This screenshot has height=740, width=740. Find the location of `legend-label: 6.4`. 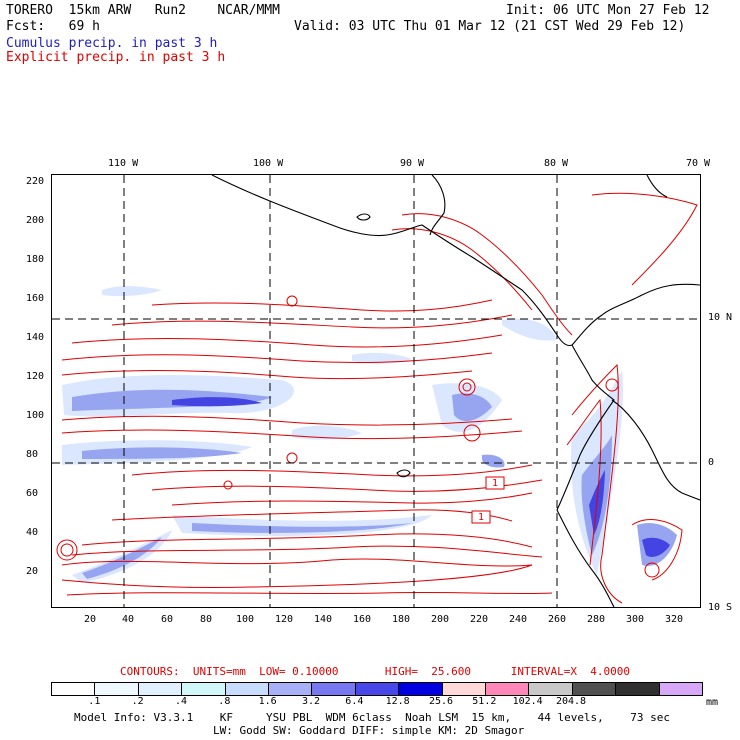

legend-label: 6.4 is located at coordinates (354, 701).